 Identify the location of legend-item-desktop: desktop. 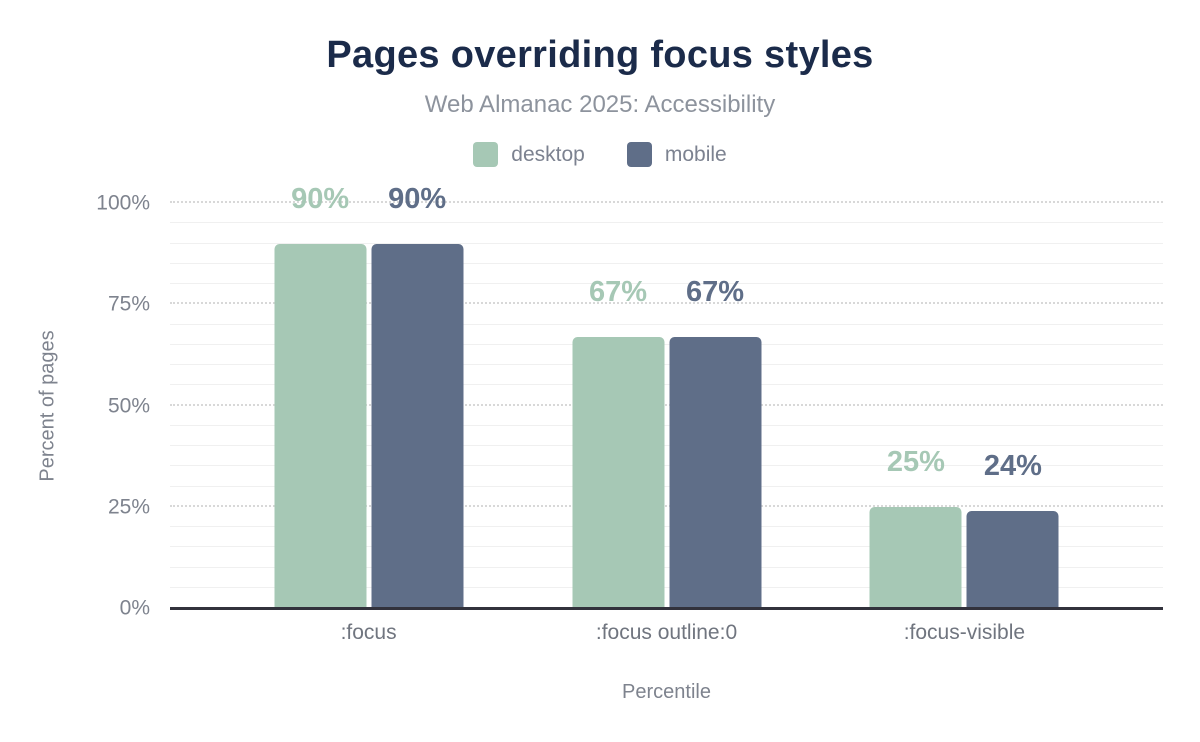
(529, 154).